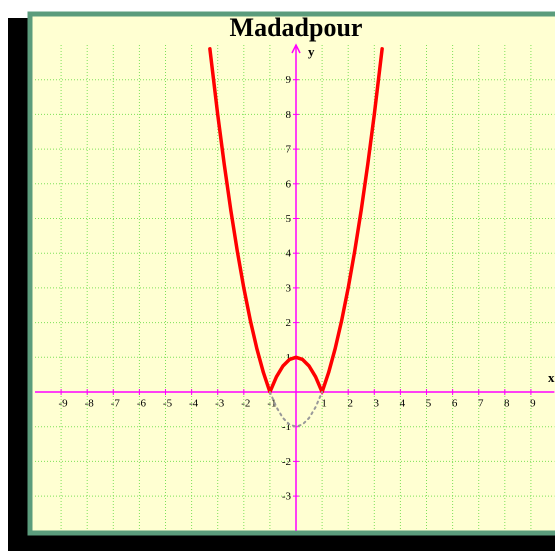  What do you see at coordinates (286, 462) in the screenshot?
I see `y-tick-label: -2` at bounding box center [286, 462].